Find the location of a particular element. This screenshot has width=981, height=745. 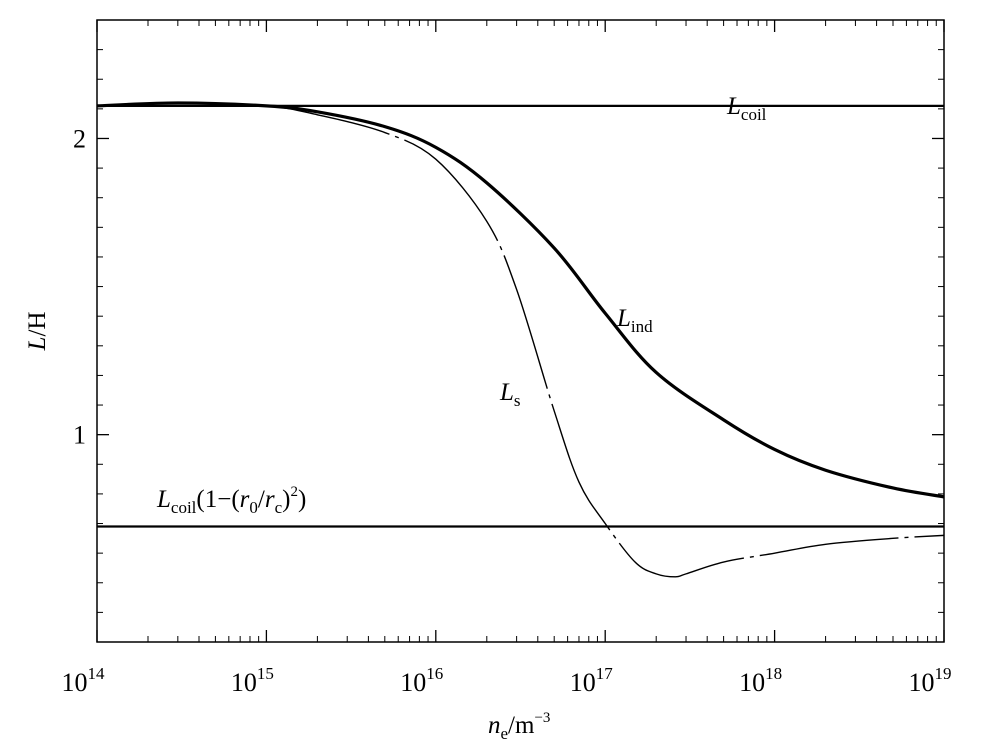

x-tick-label: 1016 is located at coordinates (421, 680).